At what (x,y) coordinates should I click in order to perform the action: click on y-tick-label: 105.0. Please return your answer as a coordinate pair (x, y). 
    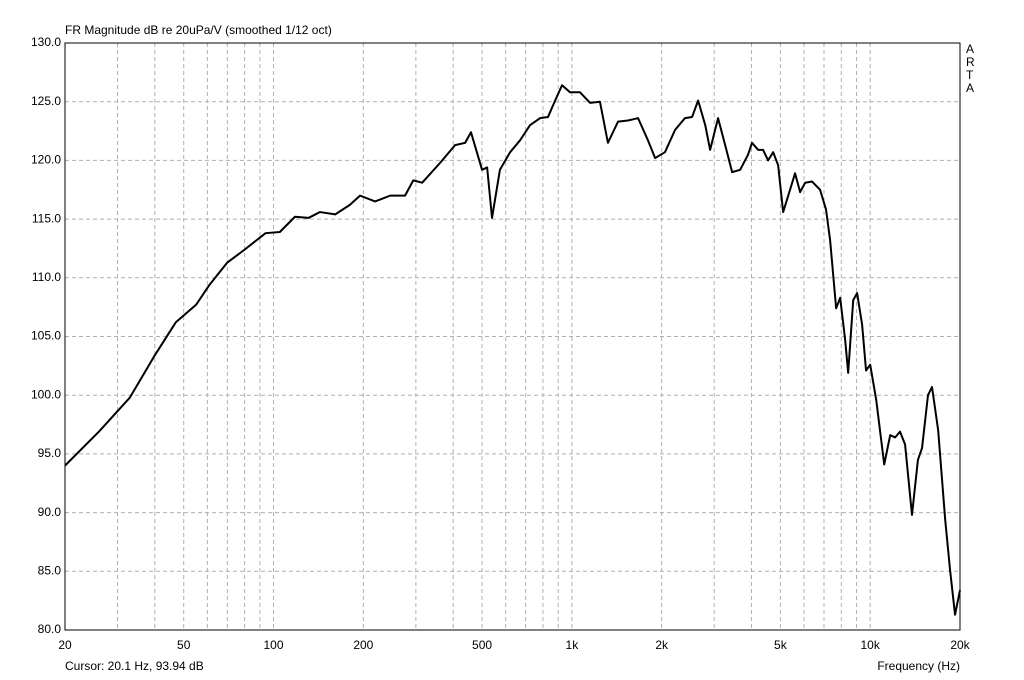
    Looking at the image, I should click on (46, 336).